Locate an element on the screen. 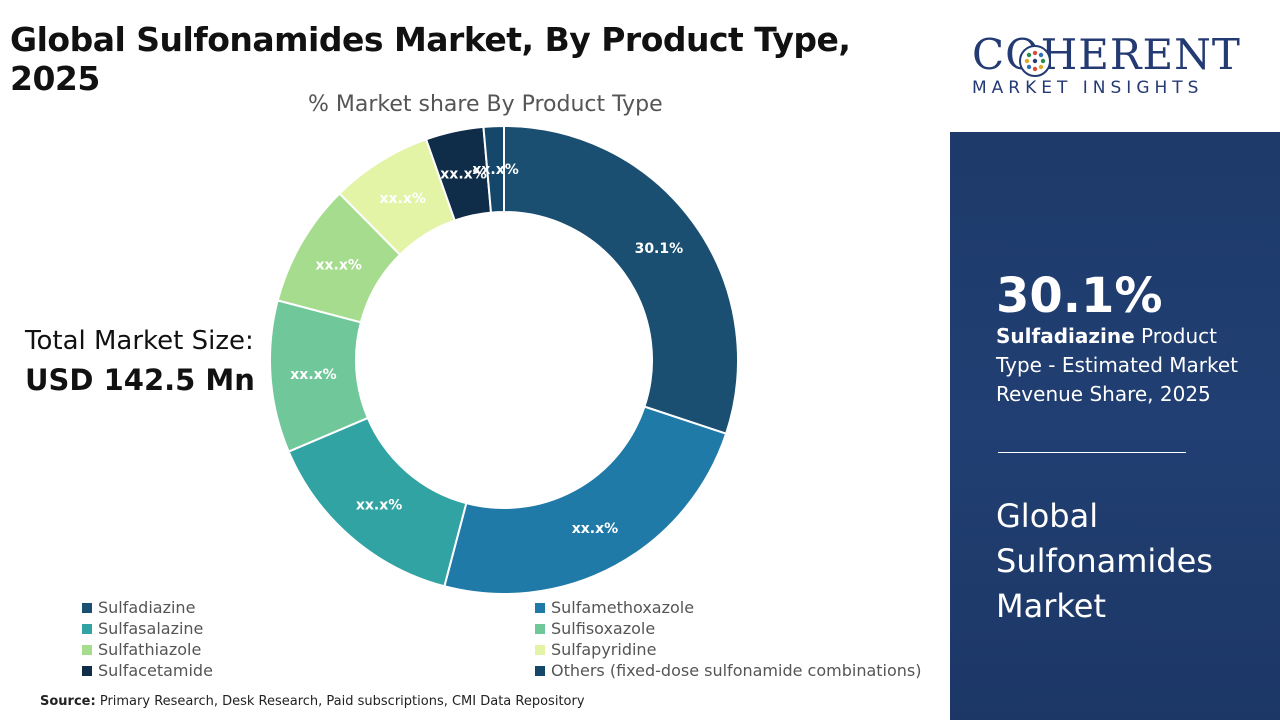 Image resolution: width=1280 pixels, height=720 pixels. donut-slice-sulfamethoxazole is located at coordinates (585, 500).